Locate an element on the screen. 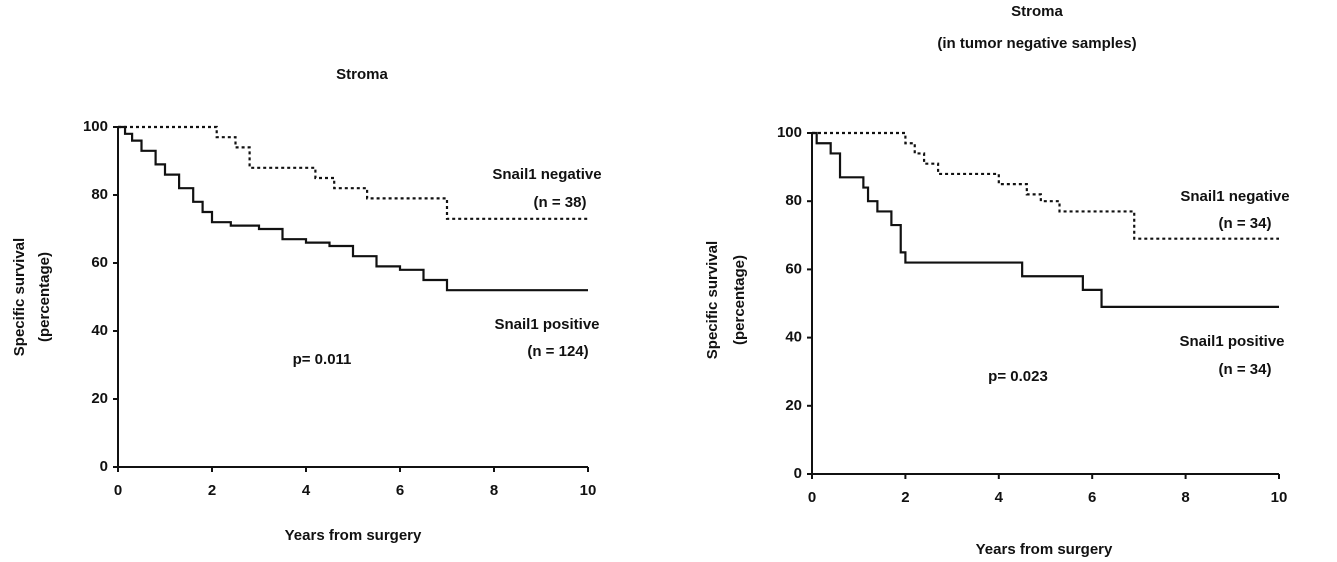  chart-subtitle: (in tumor negative samples) is located at coordinates (1036, 43).